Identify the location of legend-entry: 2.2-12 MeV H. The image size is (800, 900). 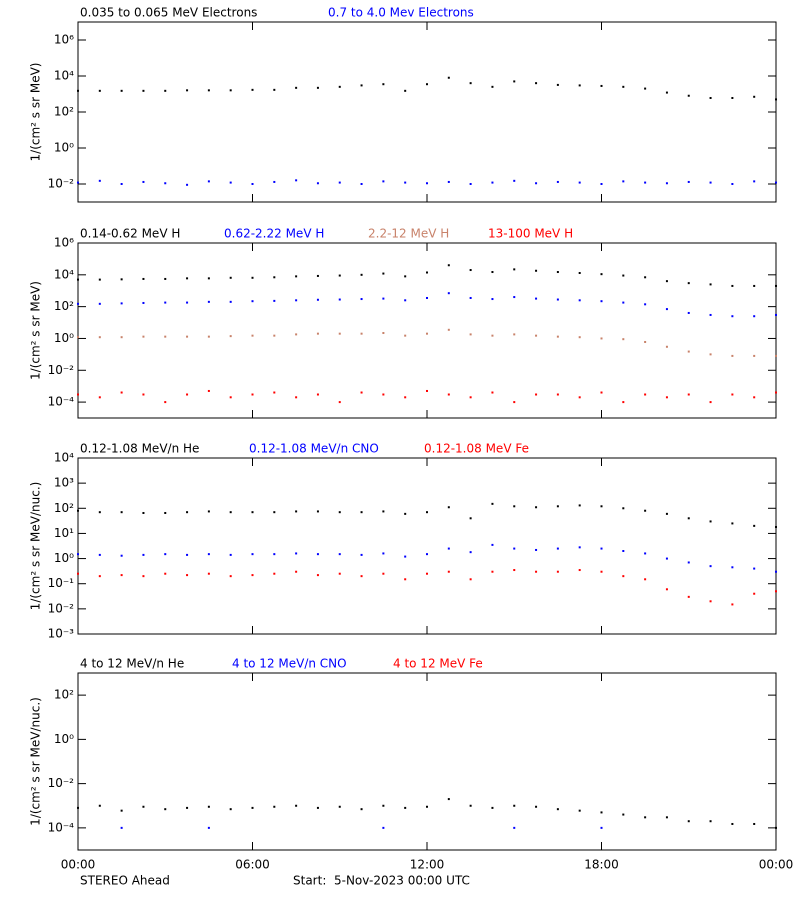
(408, 234).